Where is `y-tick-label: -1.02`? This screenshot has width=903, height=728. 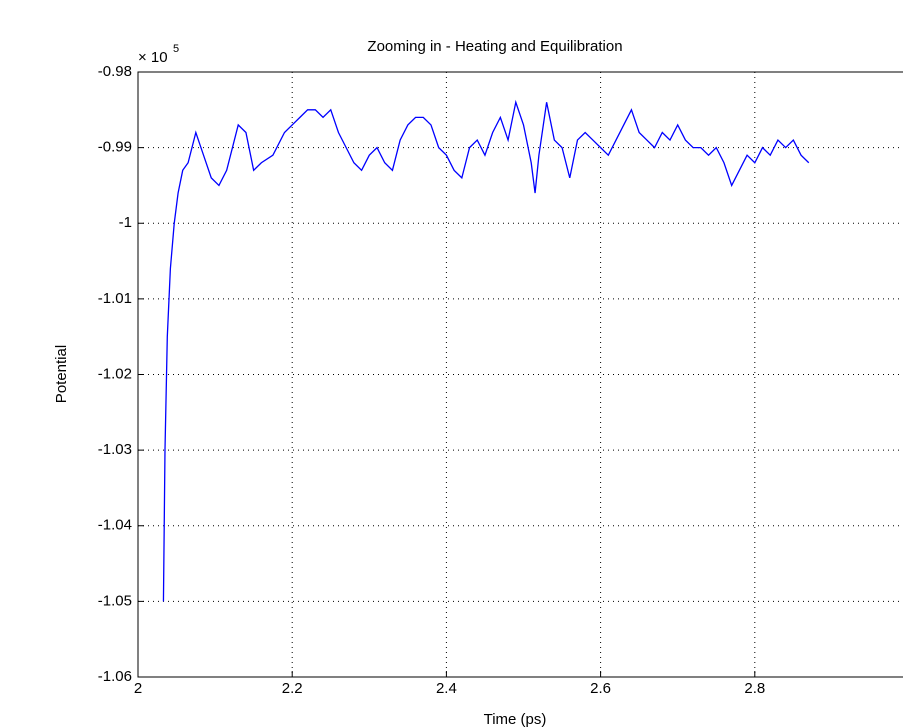
y-tick-label: -1.02 is located at coordinates (115, 373).